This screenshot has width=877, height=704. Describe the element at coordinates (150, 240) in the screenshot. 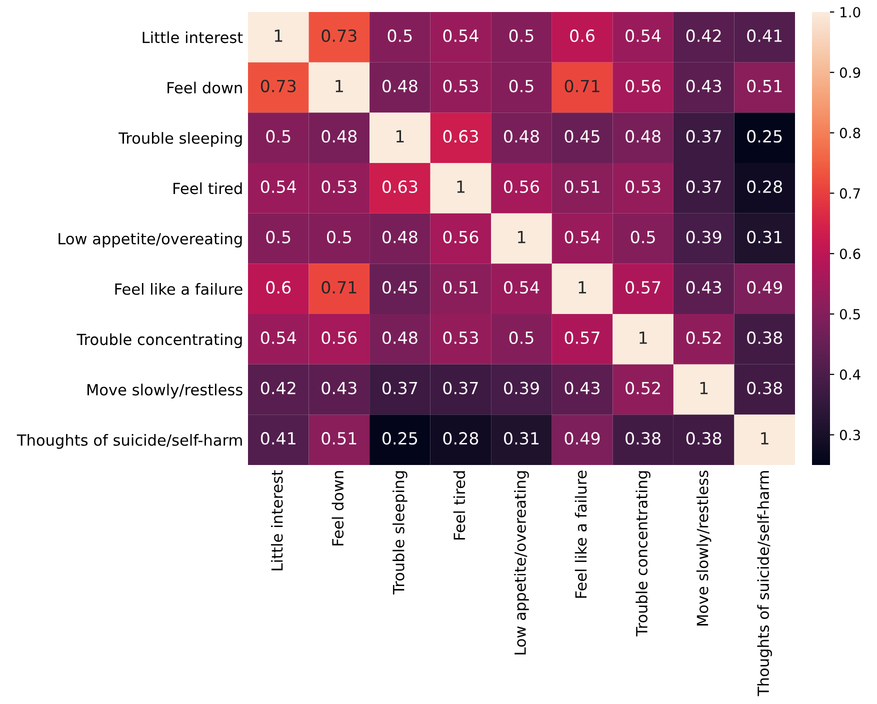

I see `y-tick-label: Low appetite/overeating` at that location.